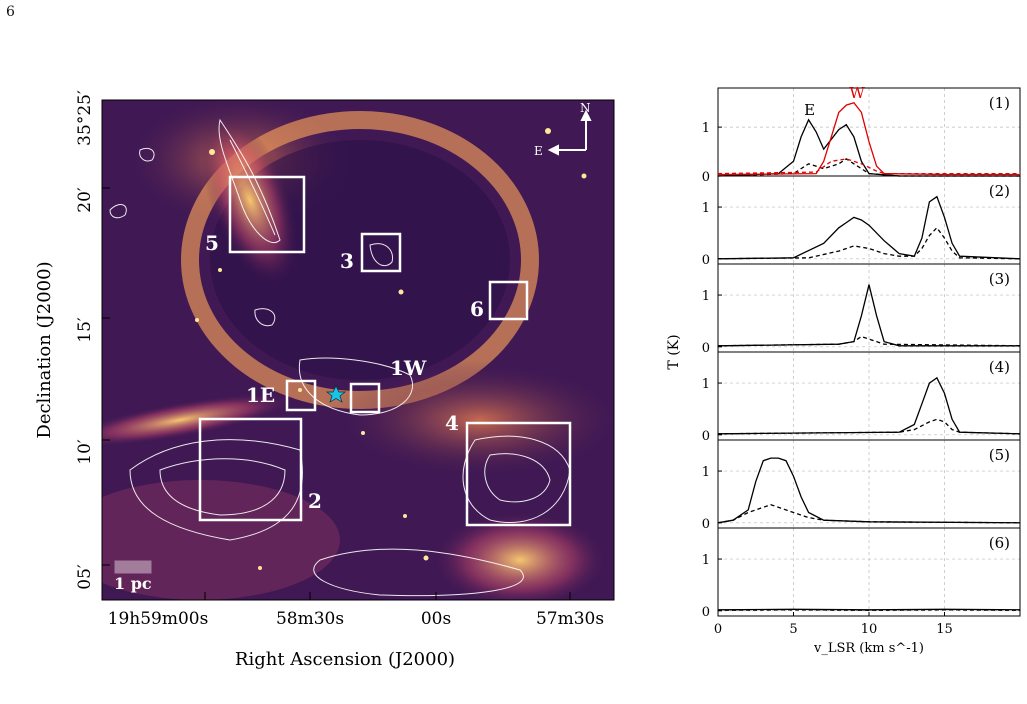 This screenshot has width=1027, height=704. Describe the element at coordinates (85, 452) in the screenshot. I see `dec-tick-10: 10′` at that location.